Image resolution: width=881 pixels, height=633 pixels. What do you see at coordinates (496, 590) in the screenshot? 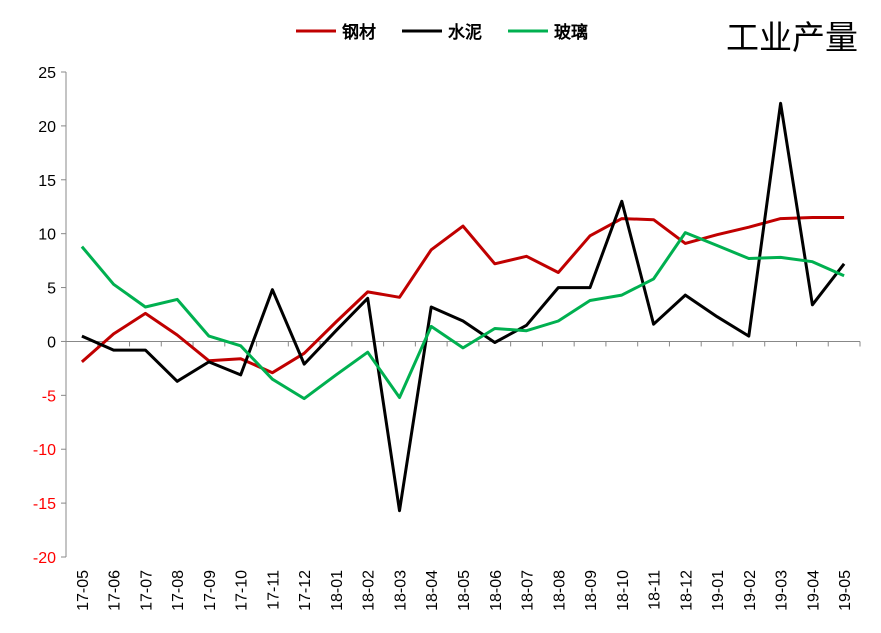
I see `x-tick-label: 18-06` at bounding box center [496, 590].